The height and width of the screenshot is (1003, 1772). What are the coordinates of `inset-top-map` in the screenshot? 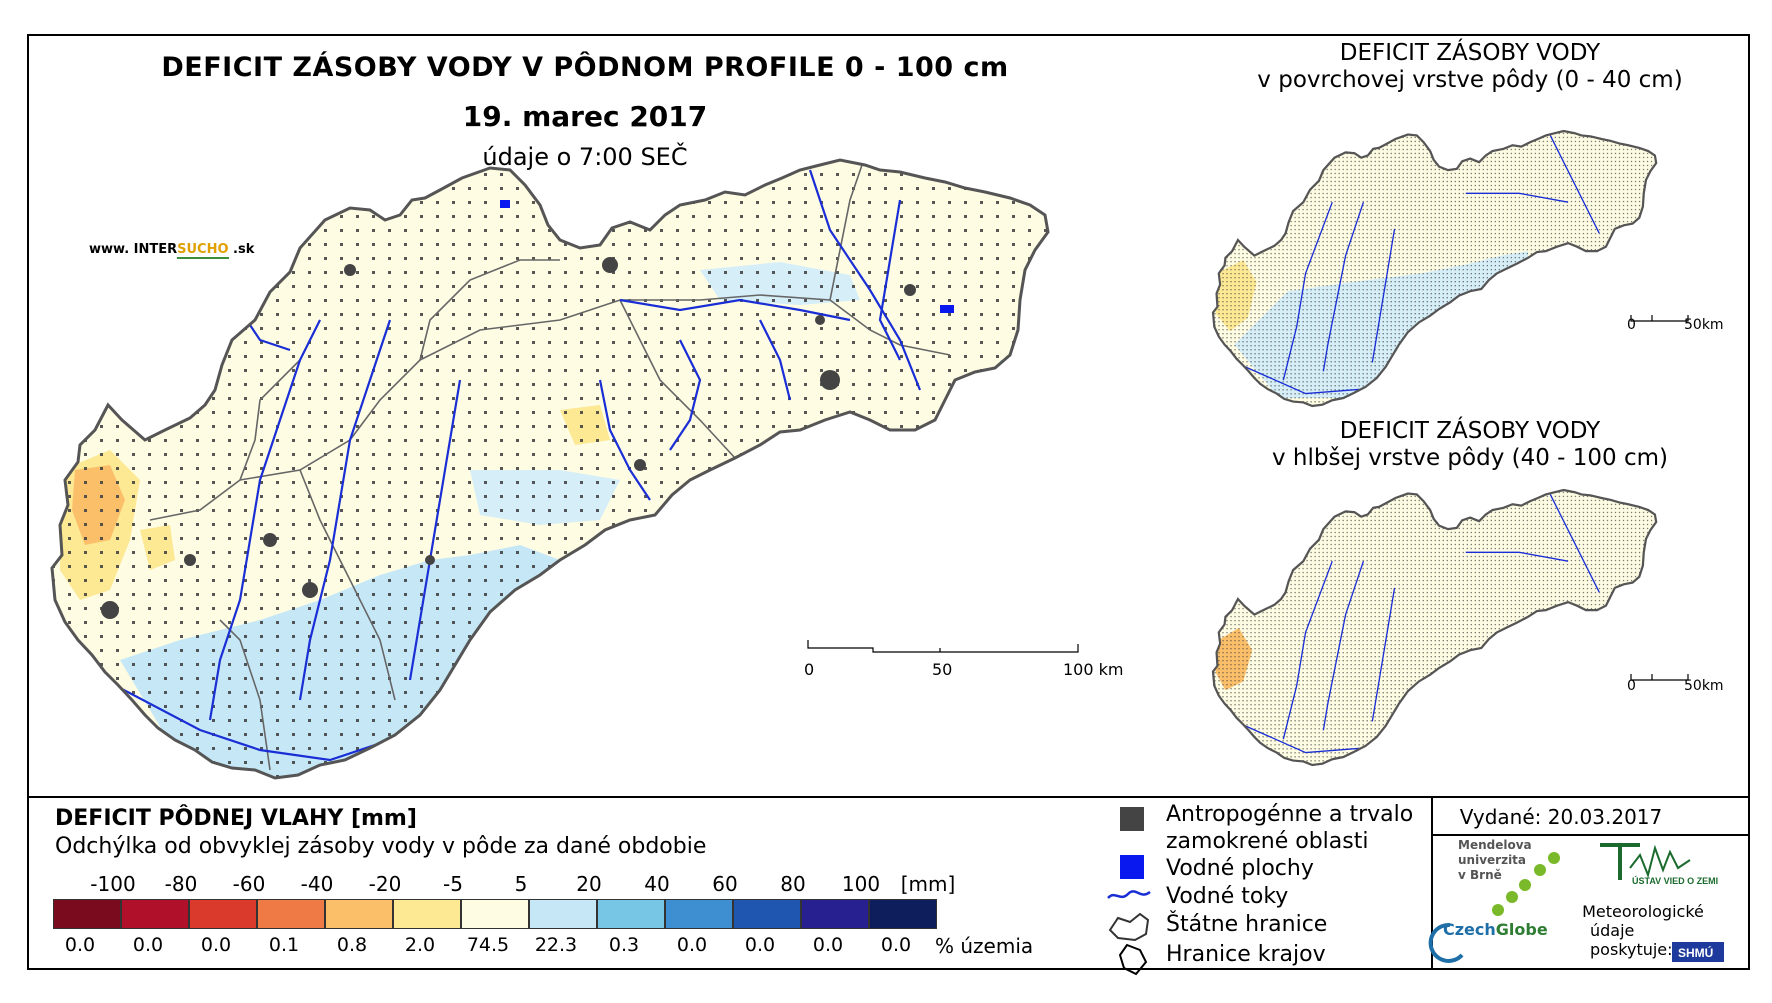 It's located at (1434, 268).